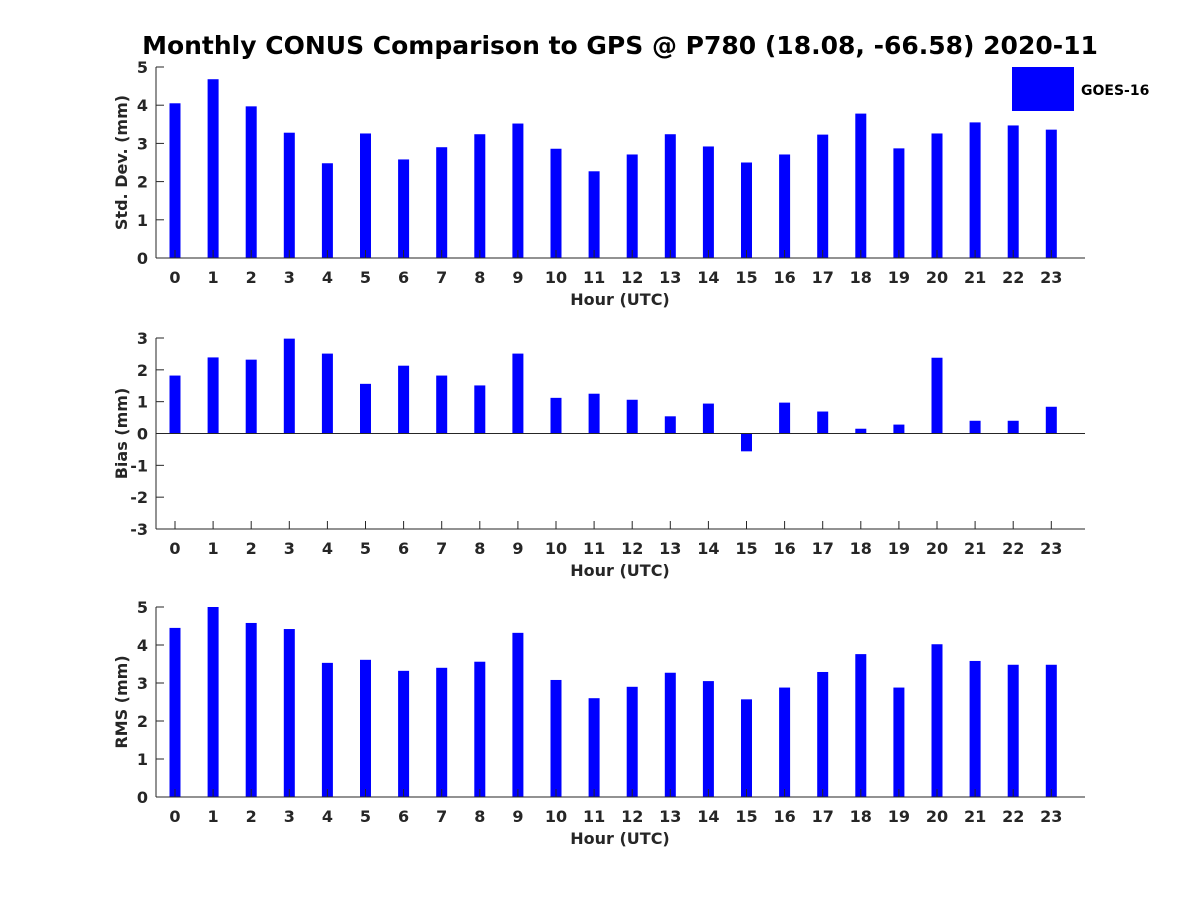  I want to click on y-tick-label: 5, so click(142, 67).